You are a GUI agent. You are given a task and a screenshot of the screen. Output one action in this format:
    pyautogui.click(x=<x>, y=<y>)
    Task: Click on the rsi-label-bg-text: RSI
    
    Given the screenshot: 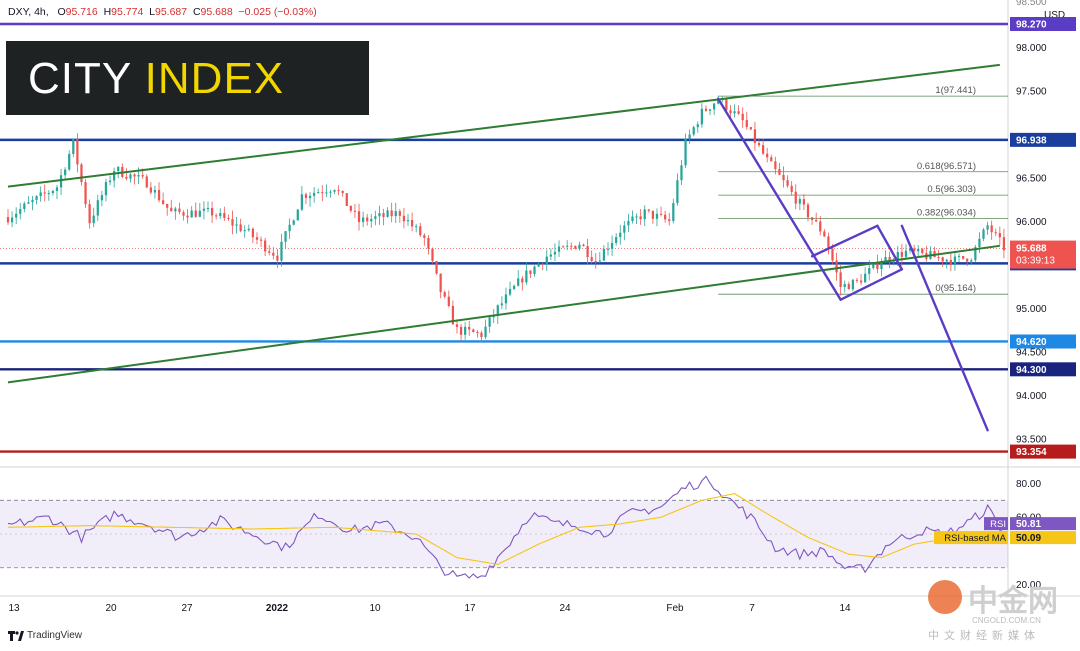 What is the action you would take?
    pyautogui.click(x=998, y=524)
    